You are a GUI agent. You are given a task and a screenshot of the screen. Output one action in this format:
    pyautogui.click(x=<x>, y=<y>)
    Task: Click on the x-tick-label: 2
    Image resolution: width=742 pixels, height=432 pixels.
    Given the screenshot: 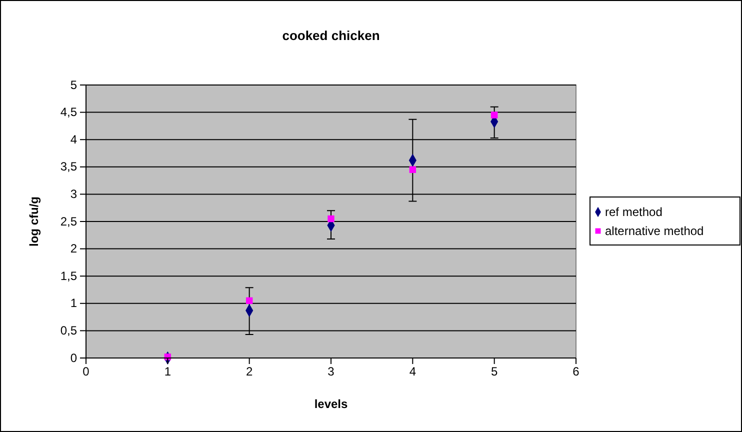 What is the action you would take?
    pyautogui.click(x=249, y=371)
    